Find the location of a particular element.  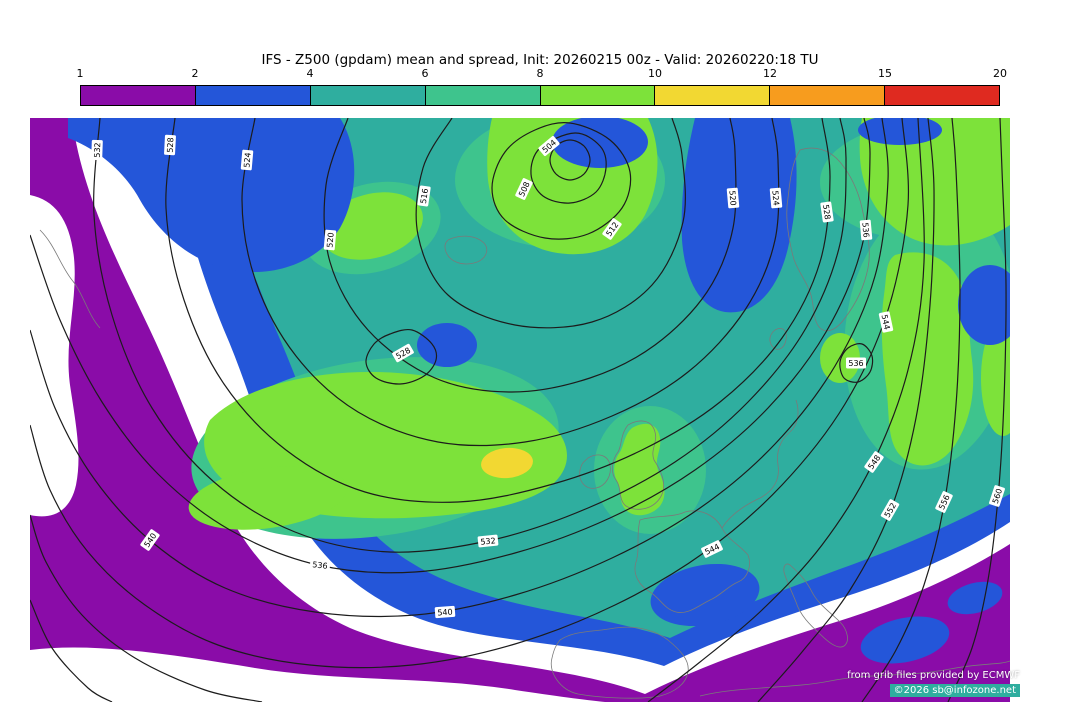

contour-label-540: 540 is located at coordinates (445, 612).